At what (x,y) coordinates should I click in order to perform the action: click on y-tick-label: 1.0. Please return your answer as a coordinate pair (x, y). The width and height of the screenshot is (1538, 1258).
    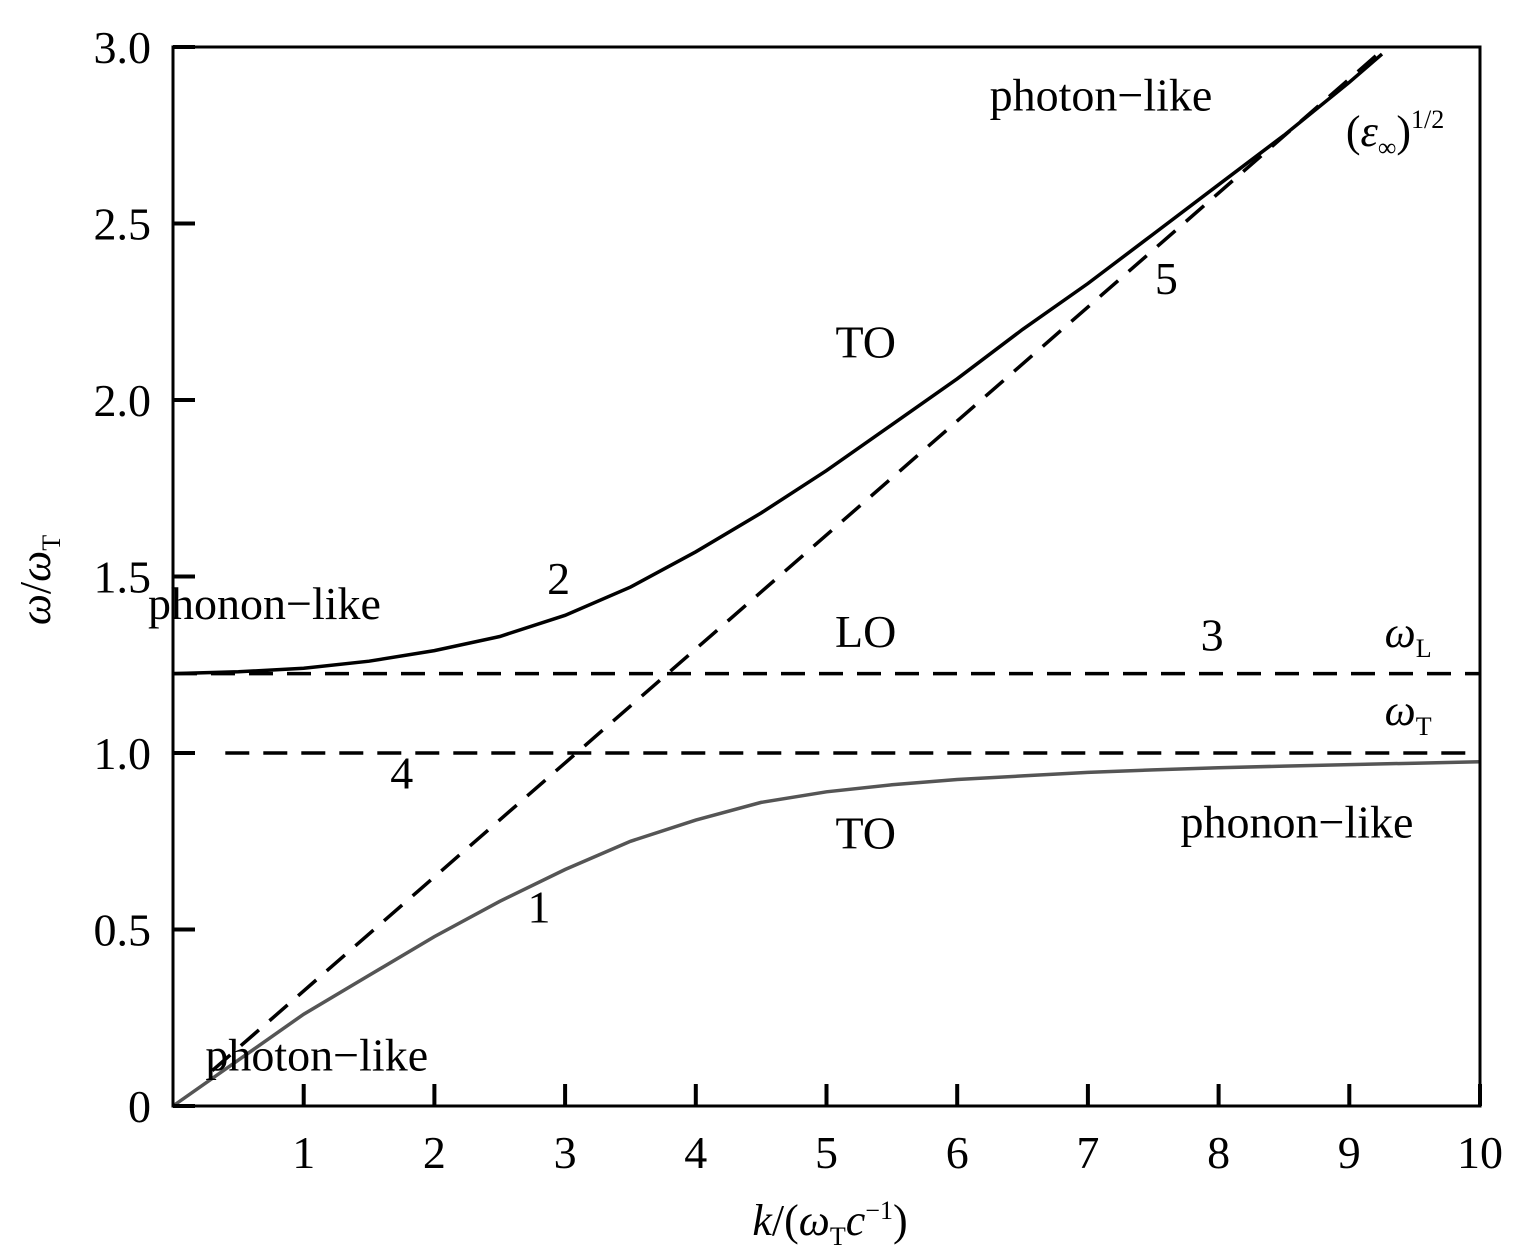
    Looking at the image, I should click on (123, 753).